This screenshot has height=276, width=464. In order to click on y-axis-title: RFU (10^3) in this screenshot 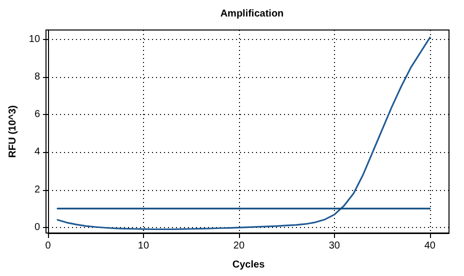, I will do `click(13, 131)`.